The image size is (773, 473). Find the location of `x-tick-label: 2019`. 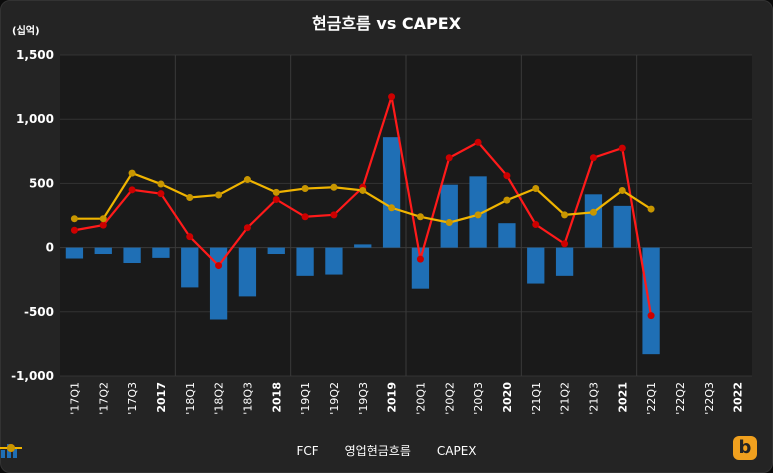

x-tick-label: 2019 is located at coordinates (392, 397).